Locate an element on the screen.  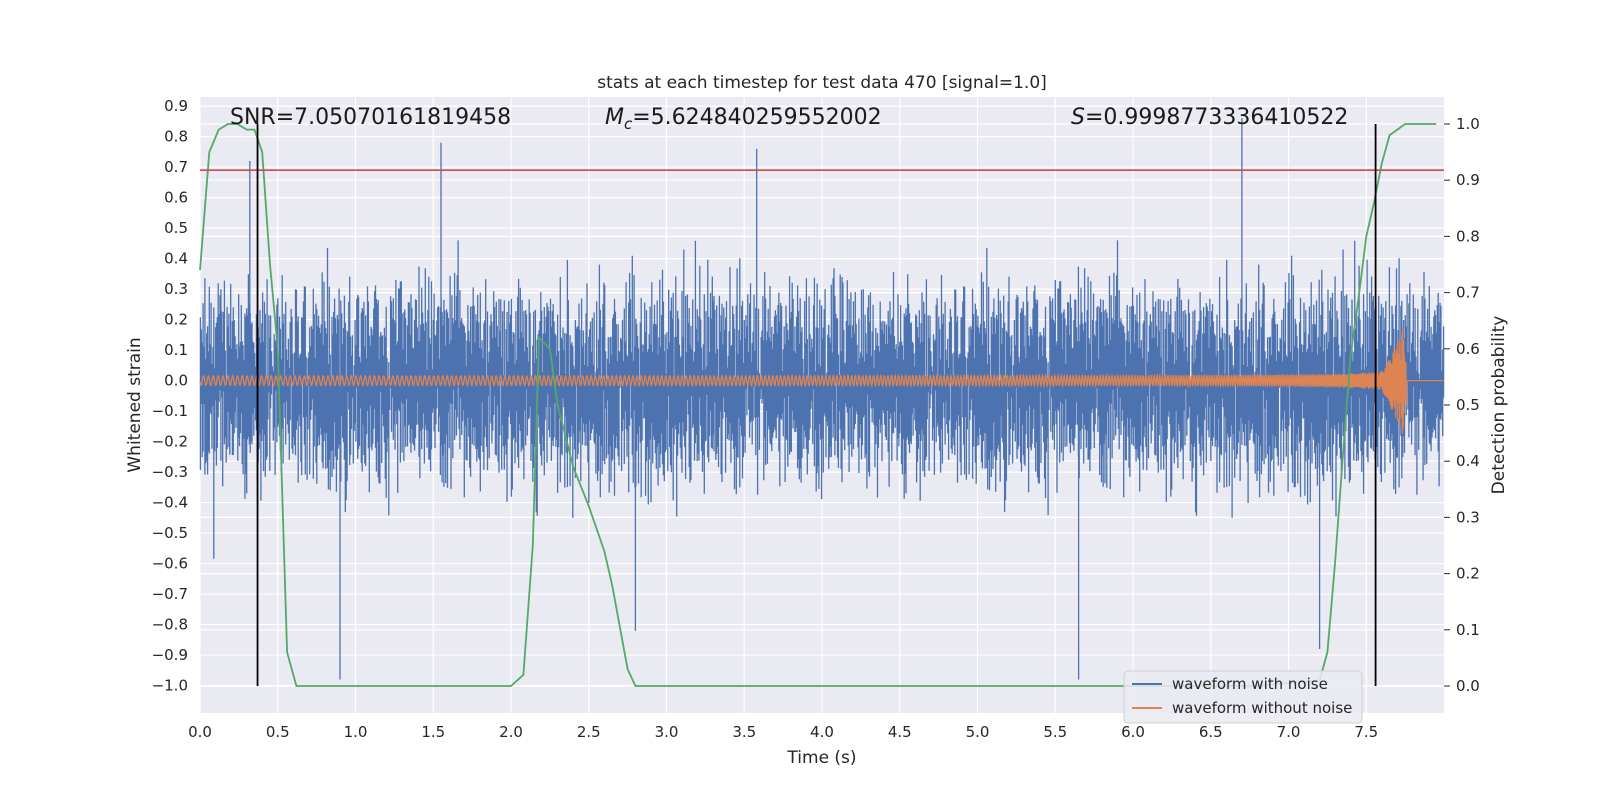
legend-label-noise: waveform with noise is located at coordinates (1250, 684).